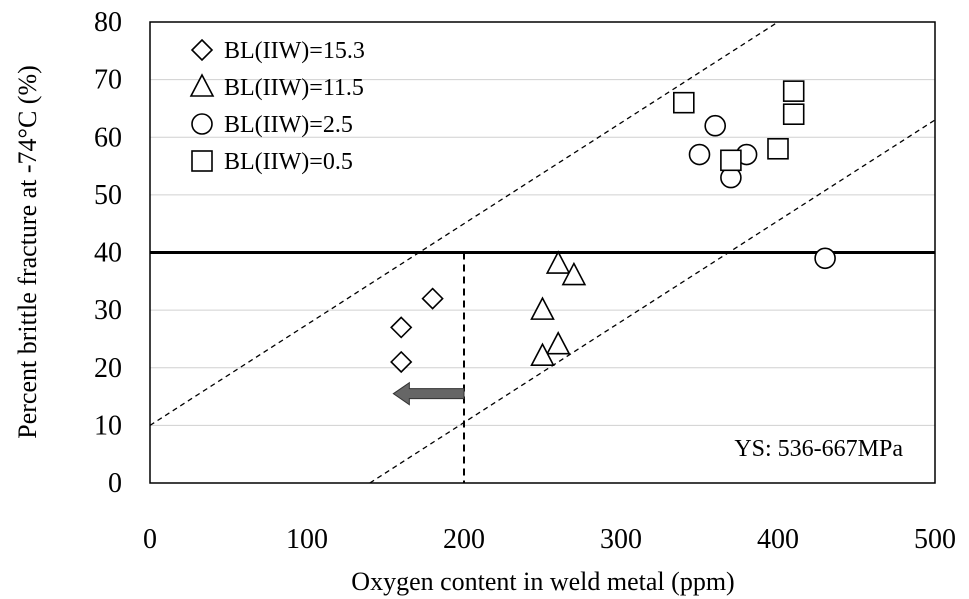  Describe the element at coordinates (108, 253) in the screenshot. I see `y-tick-label: 40` at that location.